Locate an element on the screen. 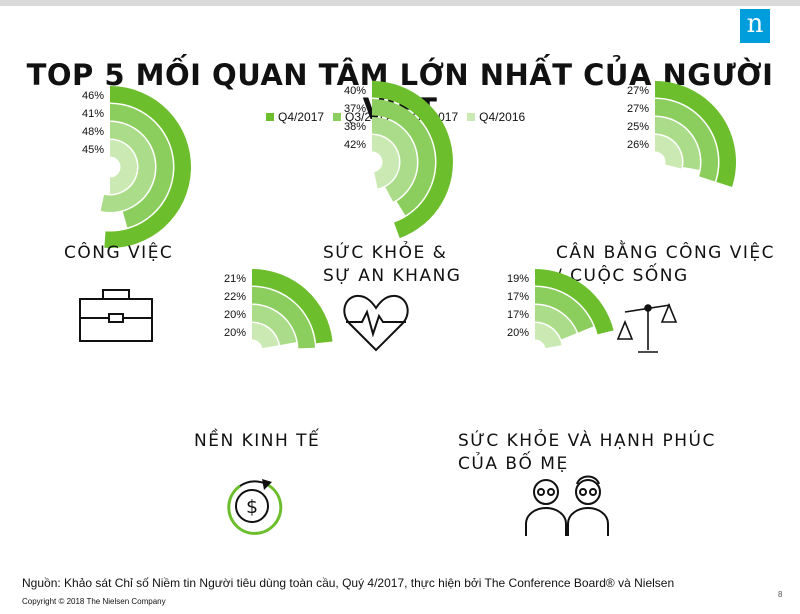 Image resolution: width=800 pixels, height=614 pixels. legend-label: Q4/2016 is located at coordinates (502, 117).